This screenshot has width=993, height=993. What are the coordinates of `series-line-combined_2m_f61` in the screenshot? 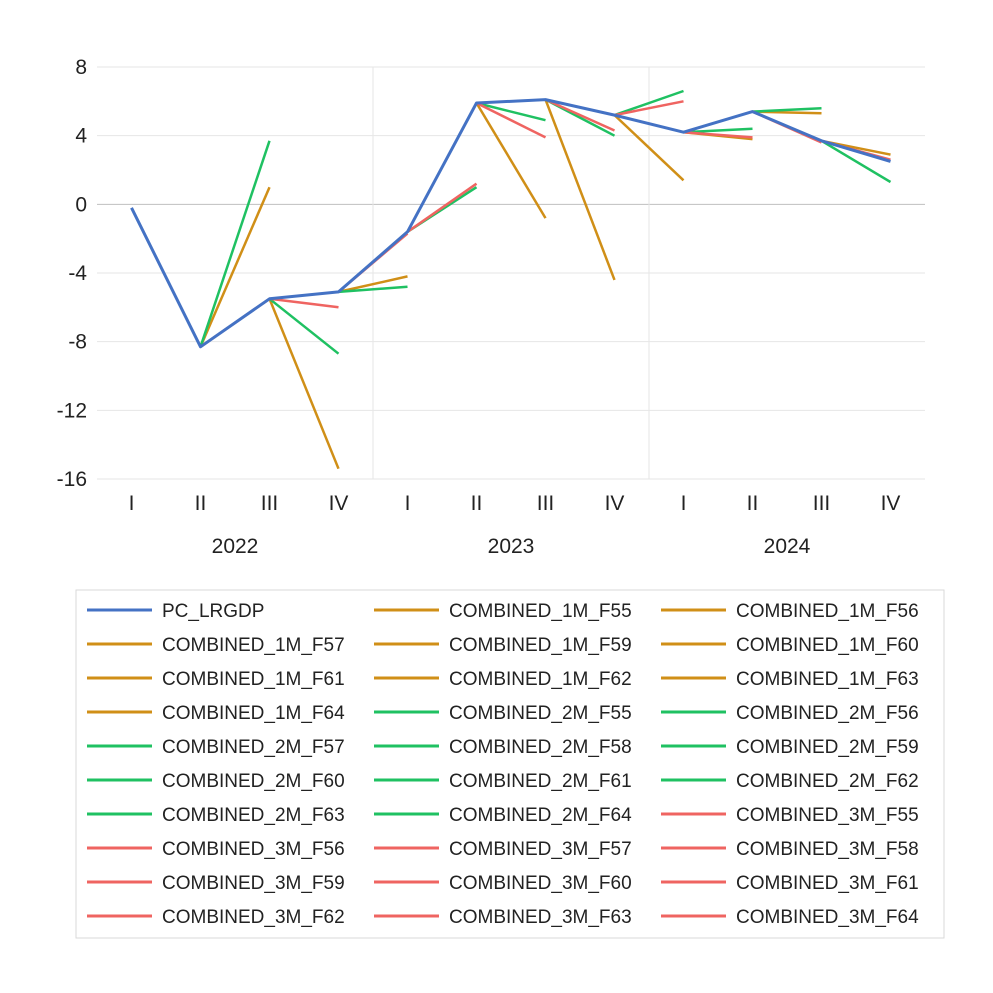 It's located at (649, 103).